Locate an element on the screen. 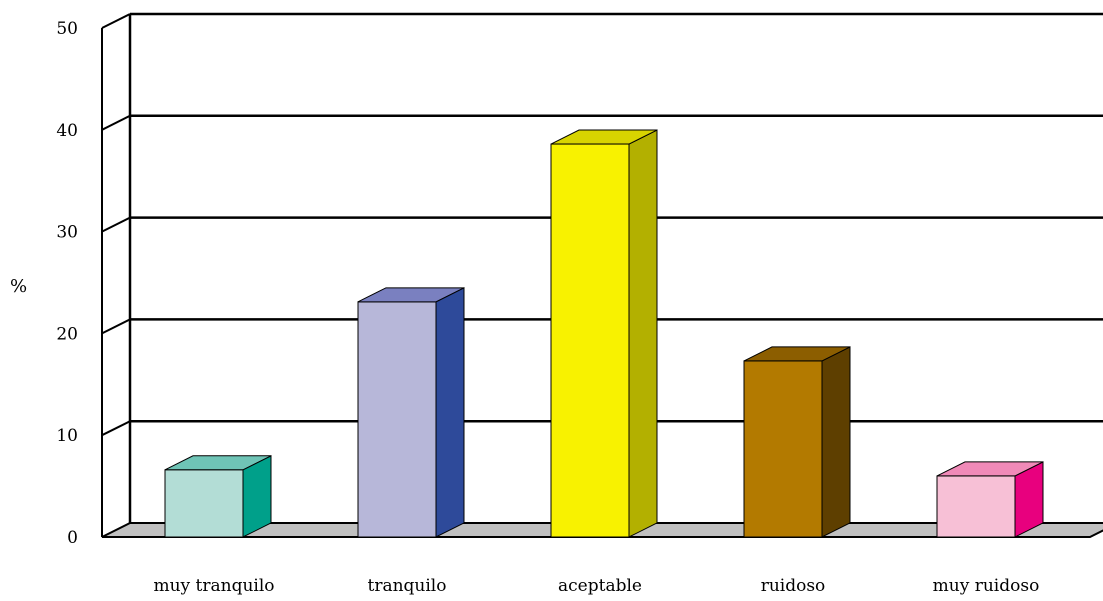  x-category-label: muy ruidoso is located at coordinates (986, 586).